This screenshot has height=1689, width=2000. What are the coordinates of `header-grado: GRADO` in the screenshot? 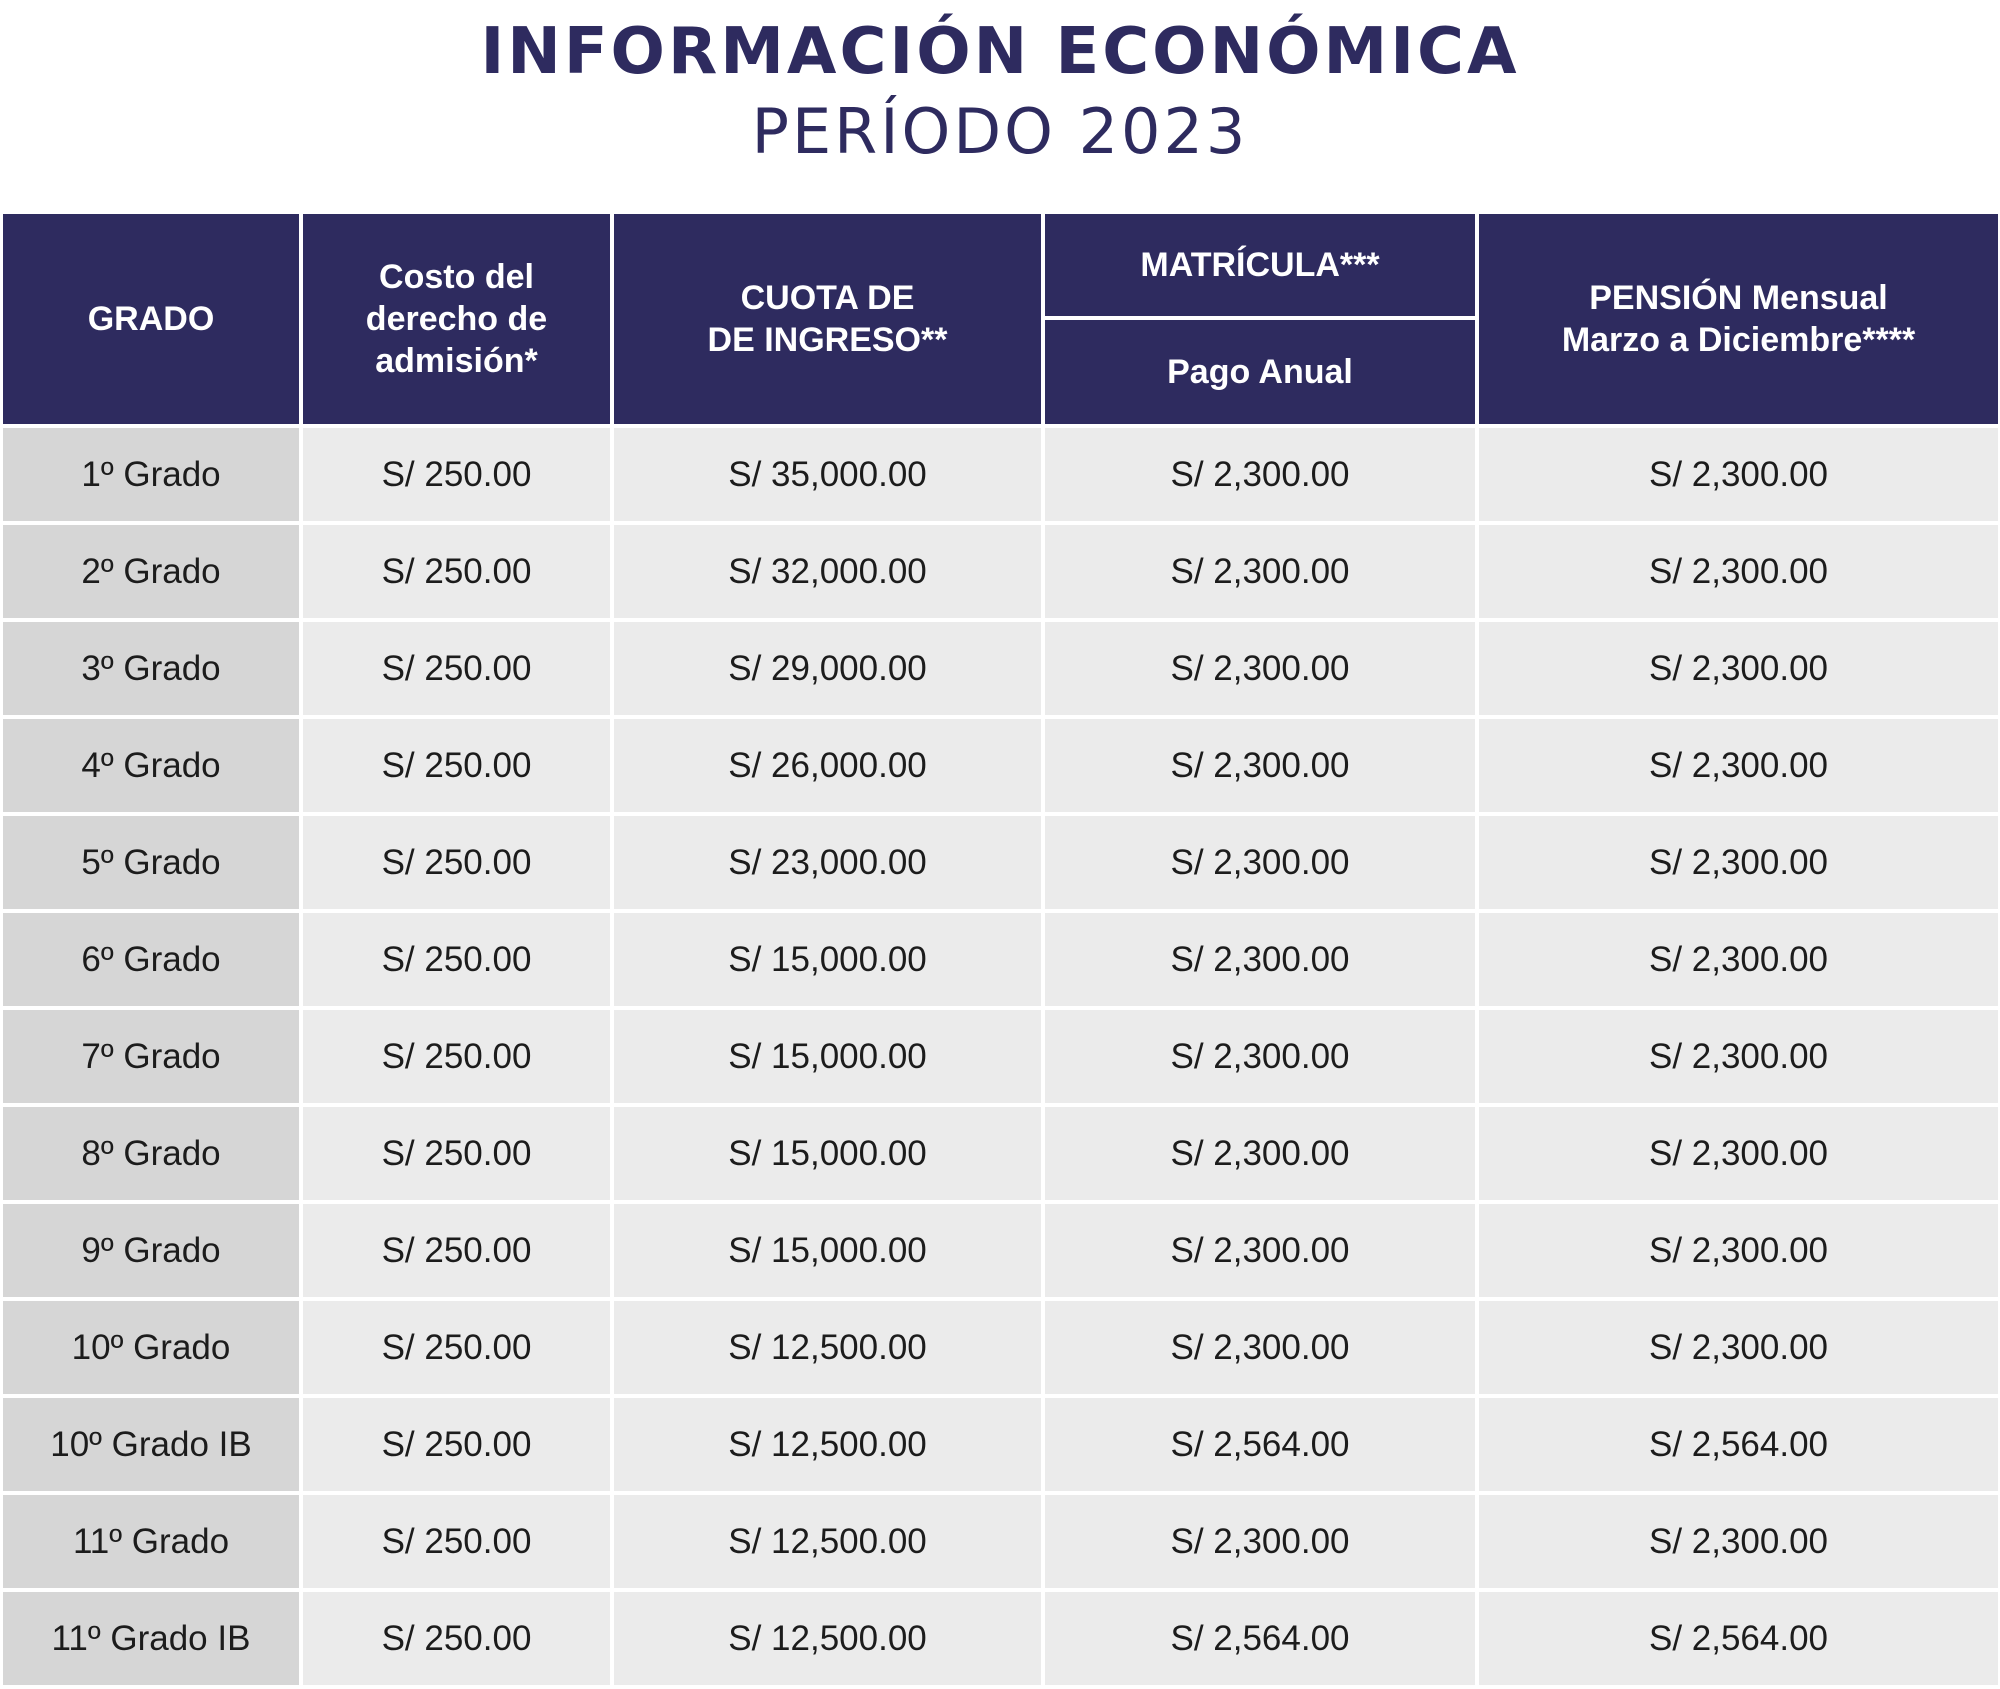 It's located at (151, 319).